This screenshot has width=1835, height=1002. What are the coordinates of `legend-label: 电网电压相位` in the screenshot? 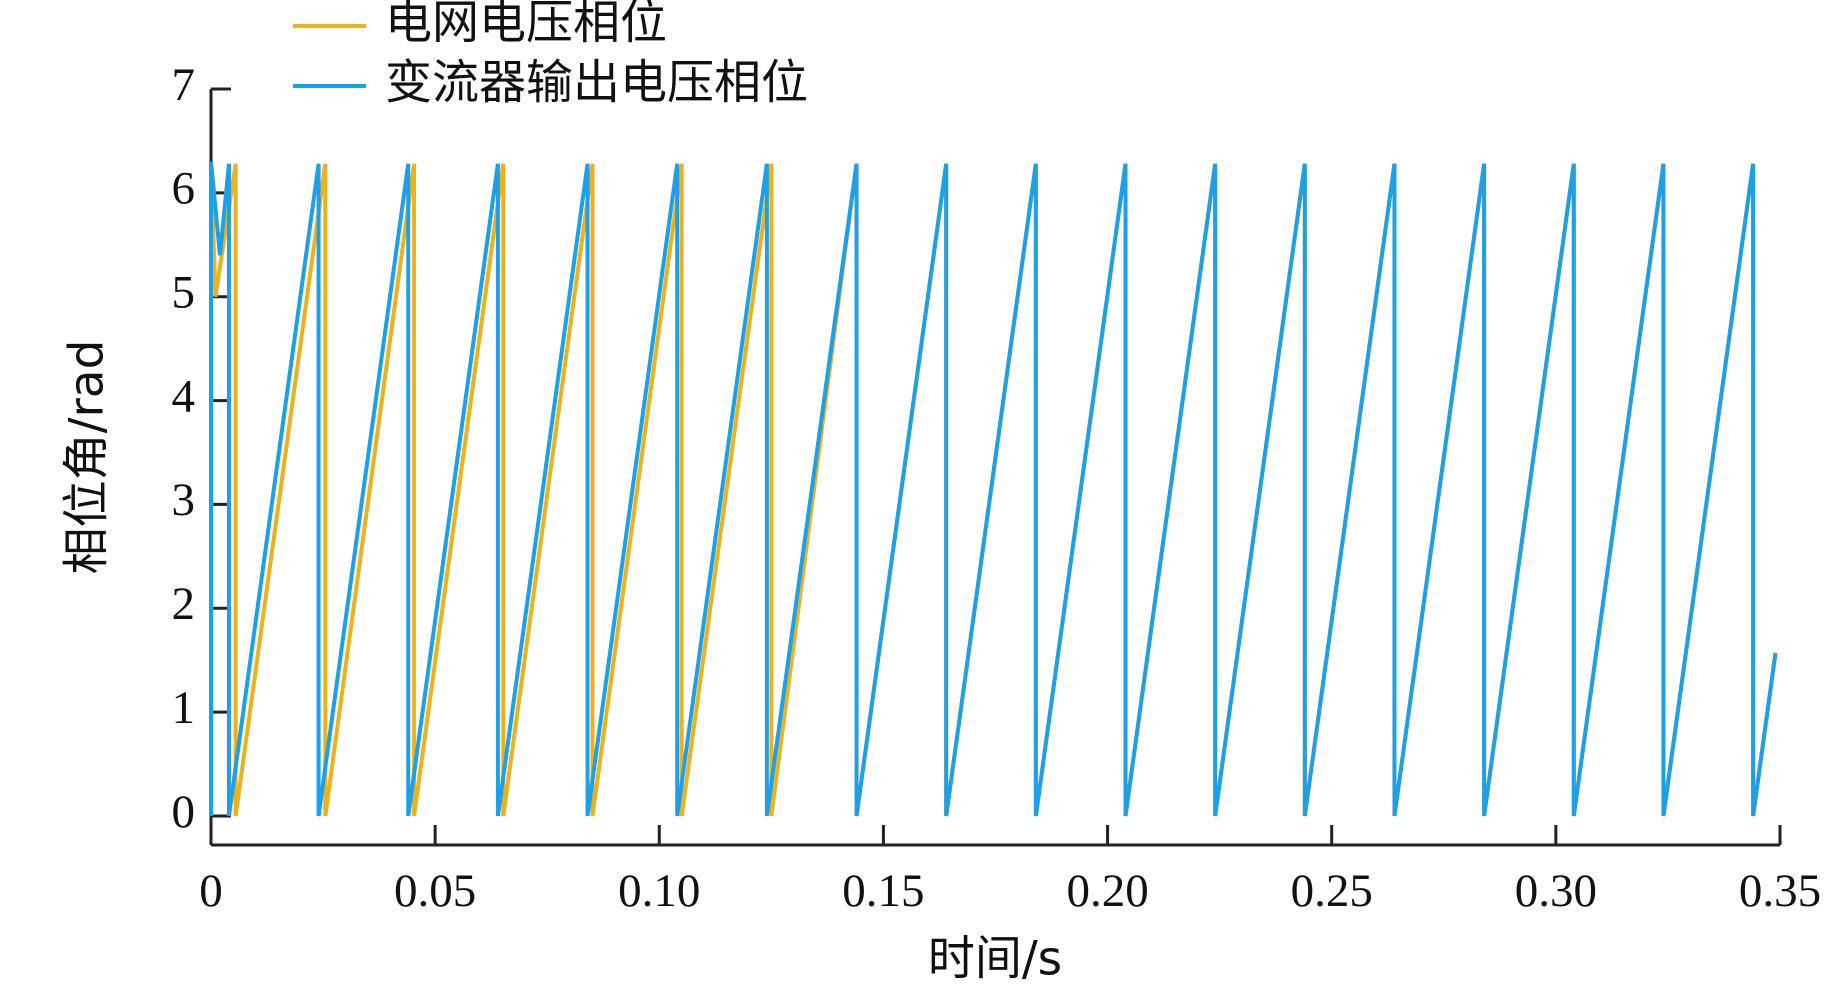 It's located at (526, 25).